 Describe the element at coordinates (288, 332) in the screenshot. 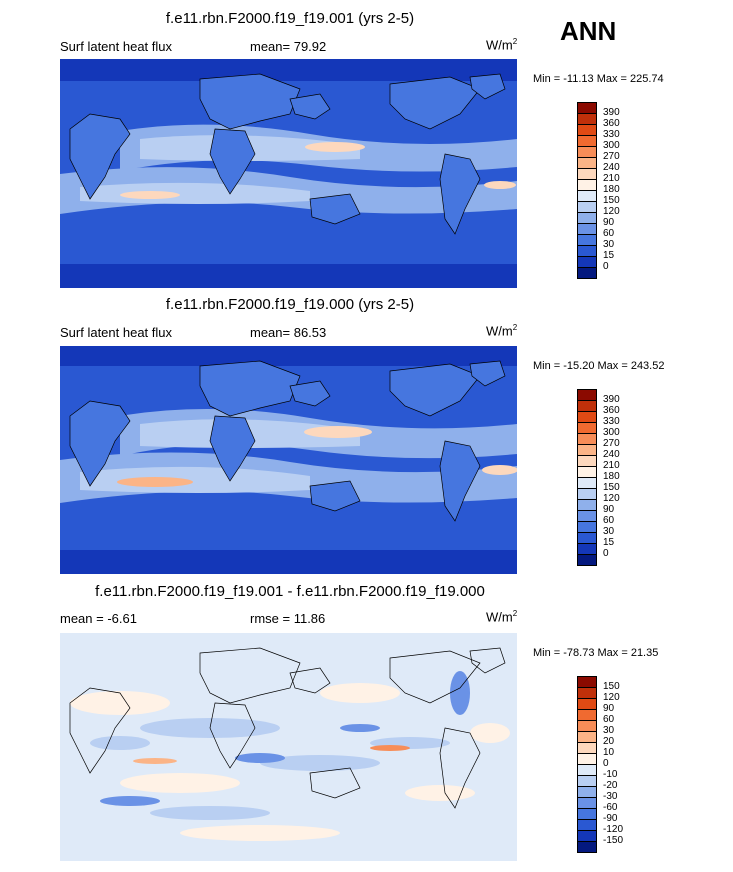

I see `panel-2-mean: mean= 86.53` at that location.